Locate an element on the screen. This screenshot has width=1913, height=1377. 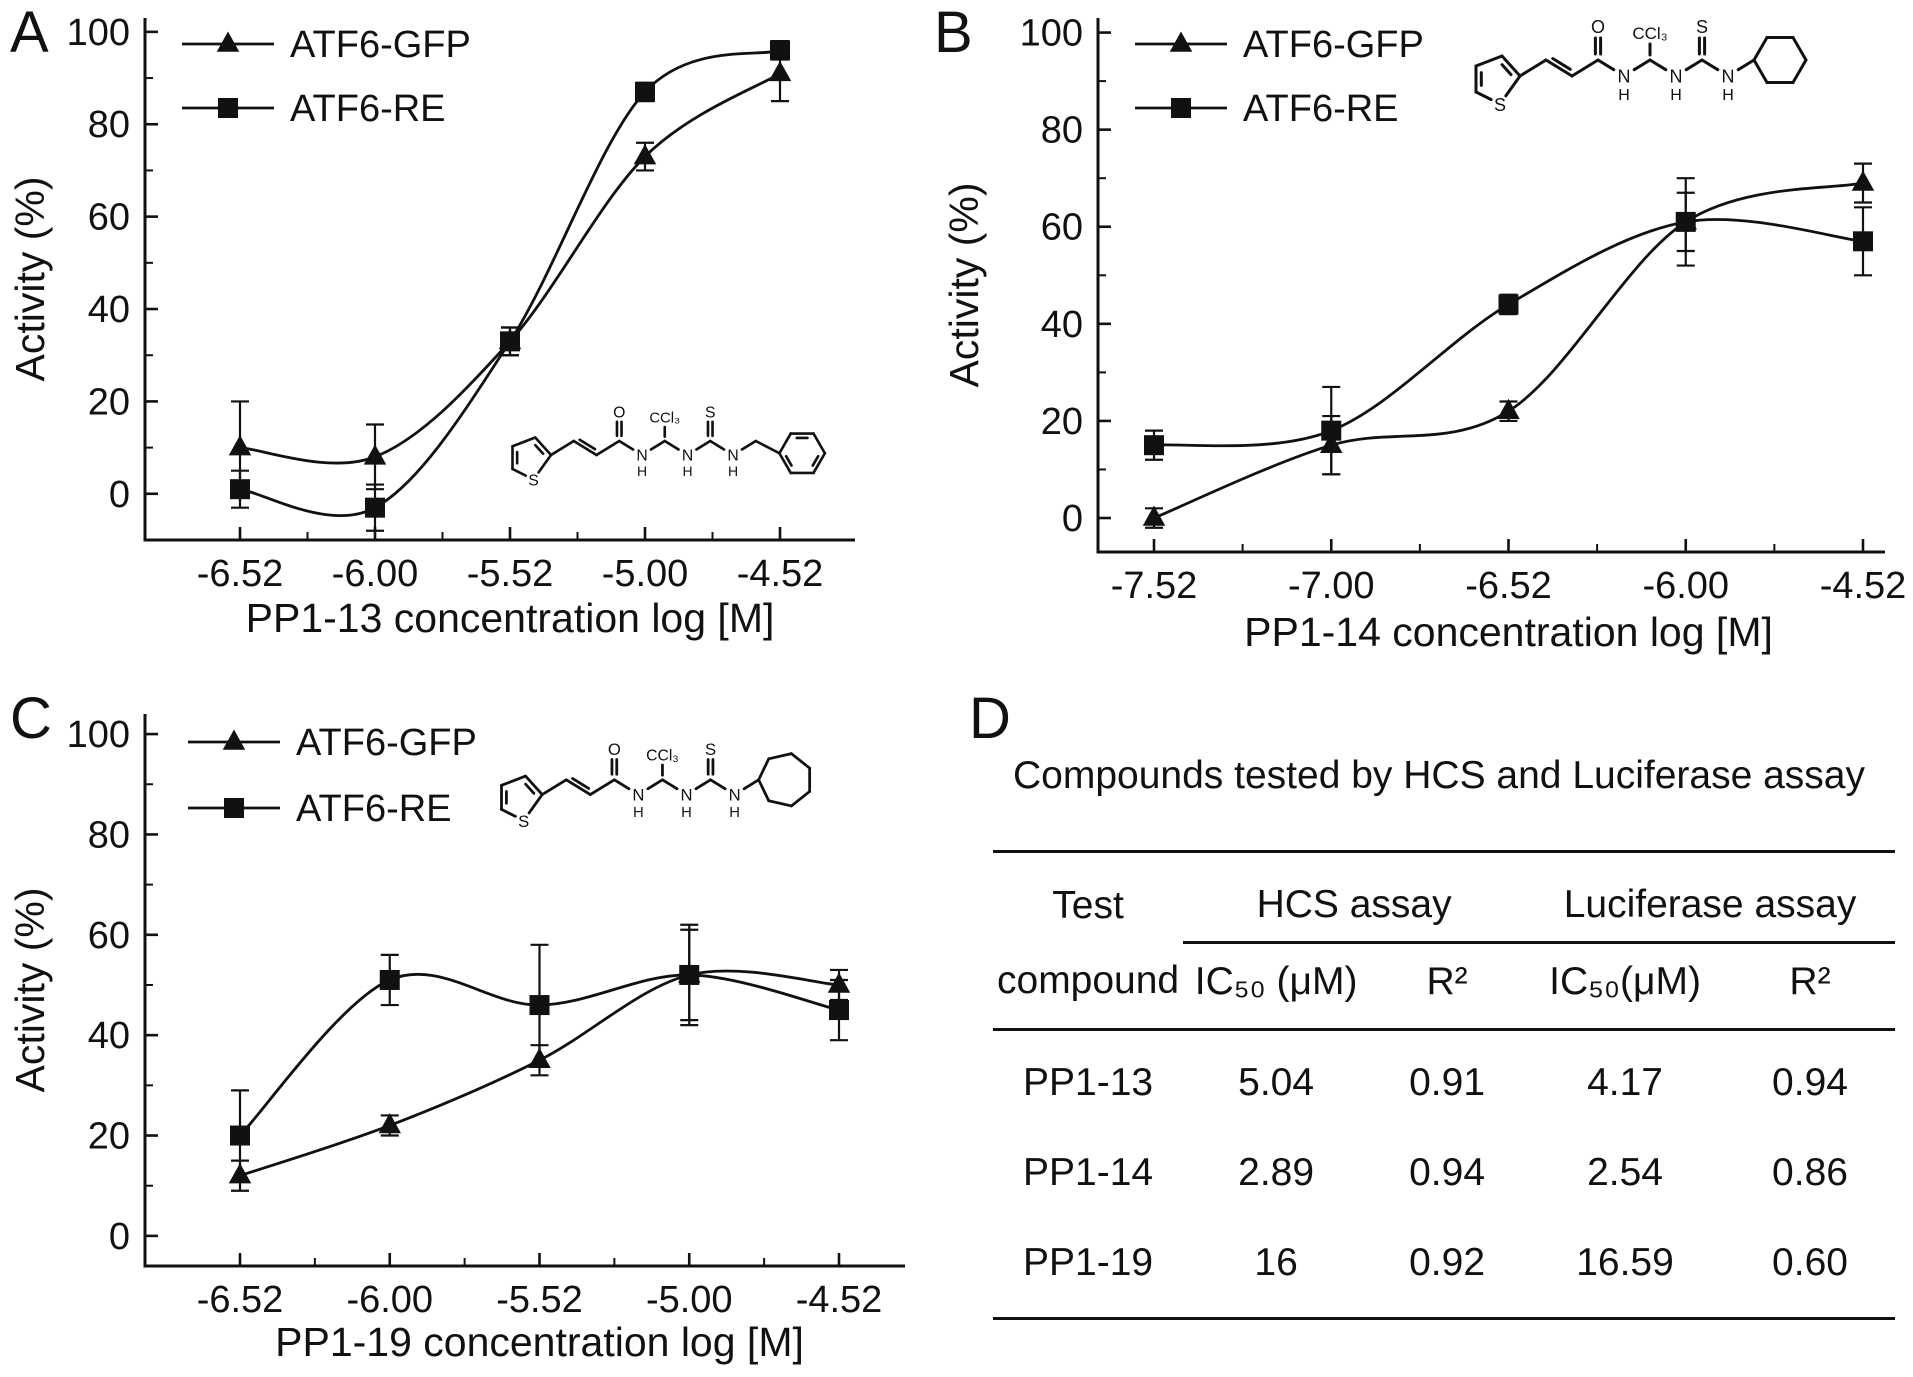
x-axis-title: PP1-19 concentration log [M] is located at coordinates (539, 1342).